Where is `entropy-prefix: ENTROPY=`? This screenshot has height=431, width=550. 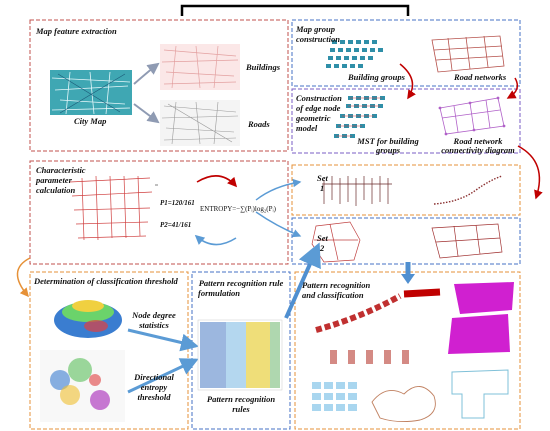 entropy-prefix: ENTROPY= is located at coordinates (218, 209).